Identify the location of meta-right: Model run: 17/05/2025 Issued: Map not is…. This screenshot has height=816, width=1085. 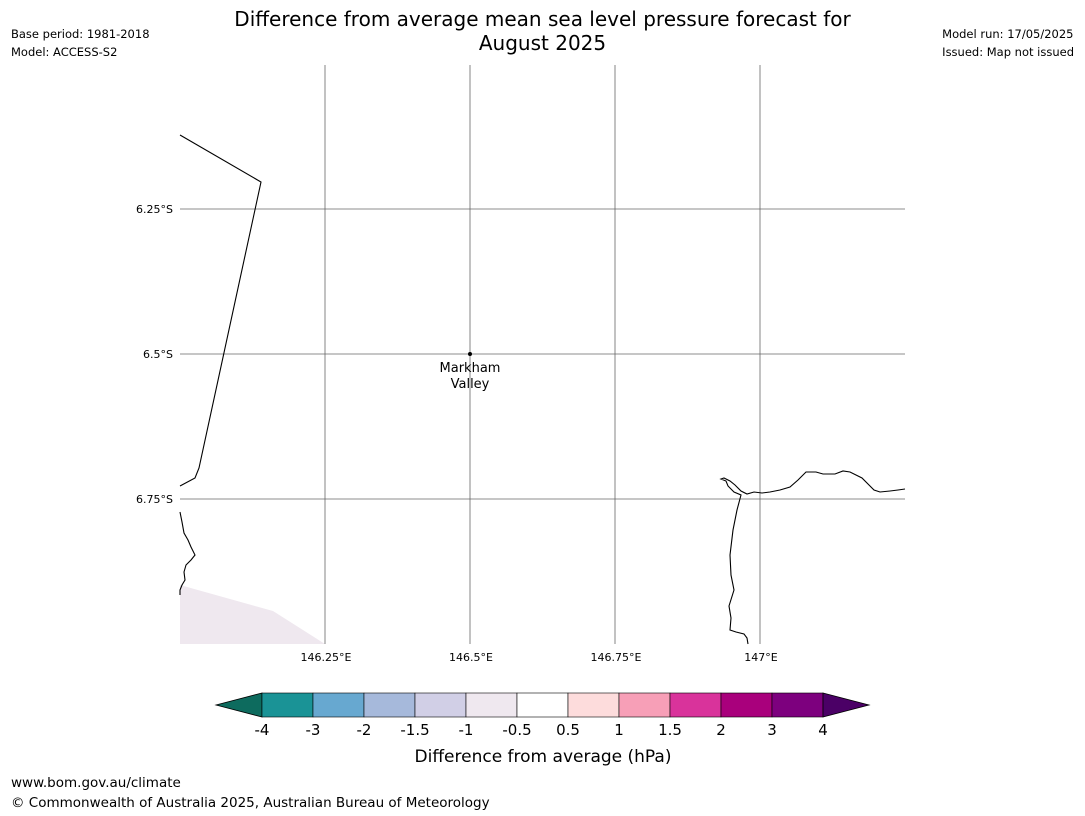
(1008, 43).